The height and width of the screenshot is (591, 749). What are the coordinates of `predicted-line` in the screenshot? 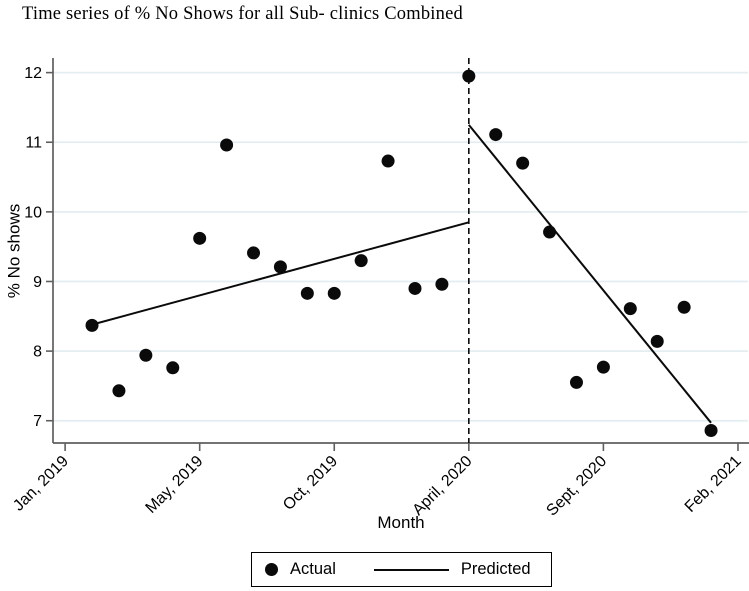 It's located at (280, 273).